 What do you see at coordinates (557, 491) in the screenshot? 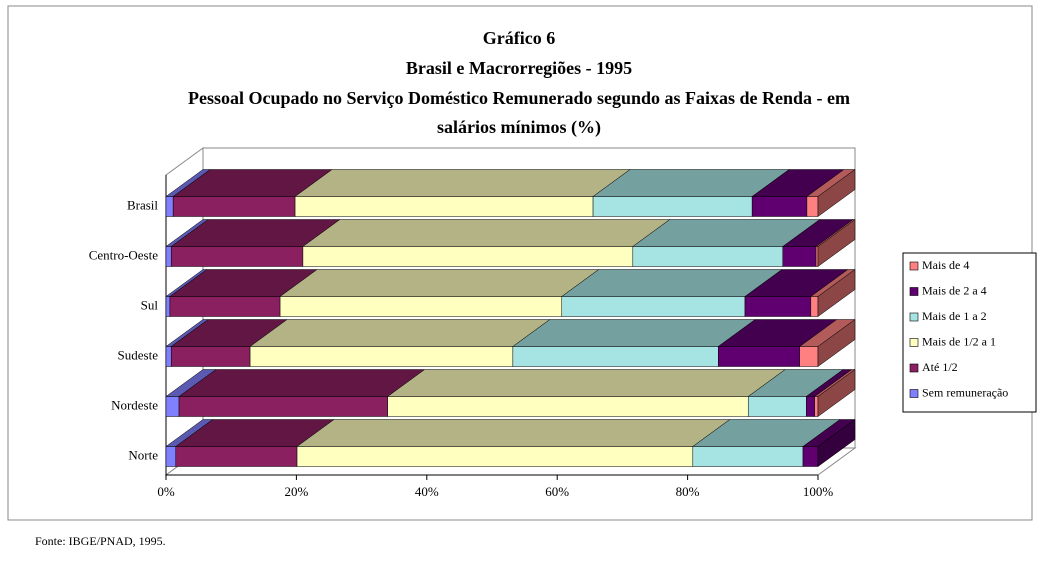
I see `x-tick-label: 60%` at bounding box center [557, 491].